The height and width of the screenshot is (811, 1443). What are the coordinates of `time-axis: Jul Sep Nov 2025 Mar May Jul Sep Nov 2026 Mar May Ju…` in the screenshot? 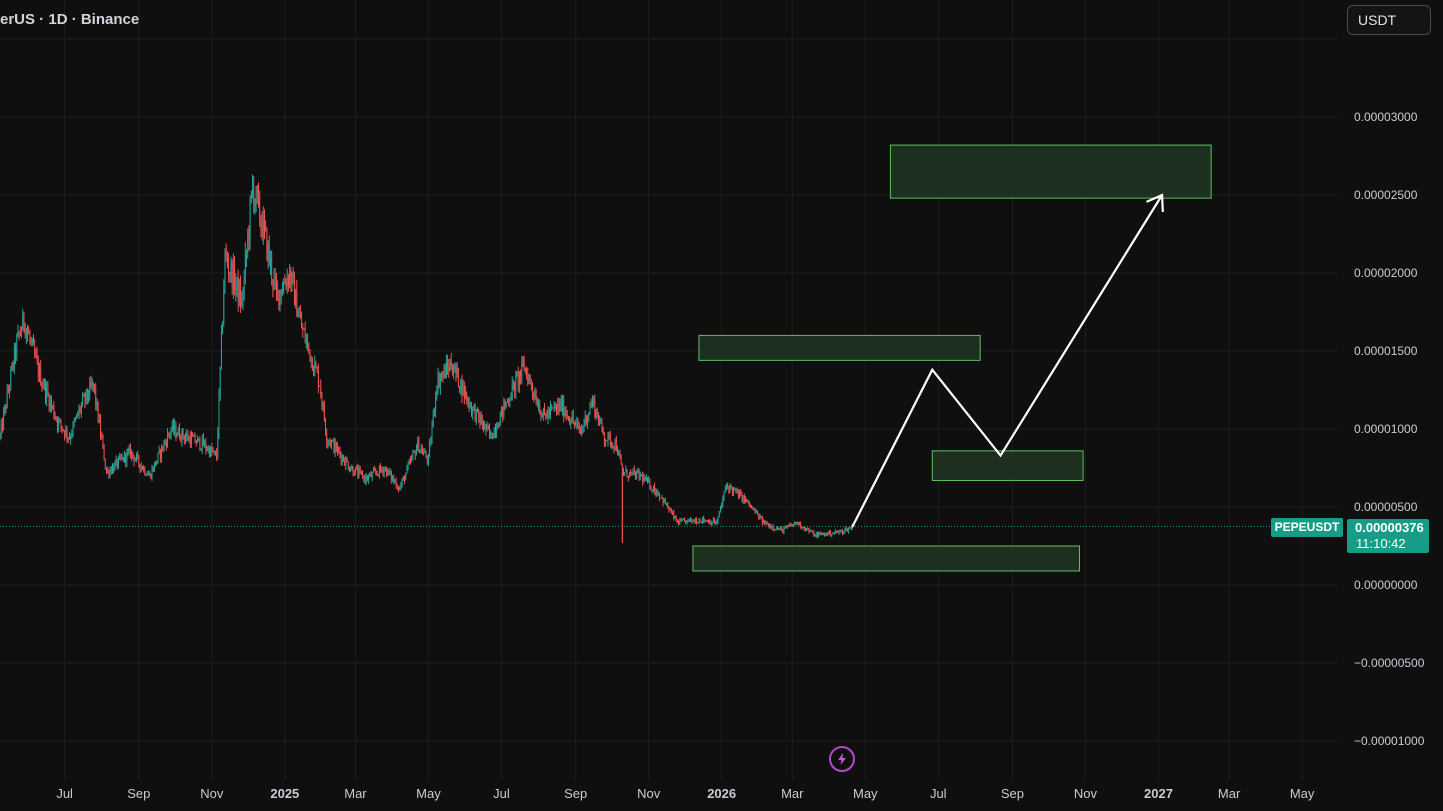 It's located at (685, 793).